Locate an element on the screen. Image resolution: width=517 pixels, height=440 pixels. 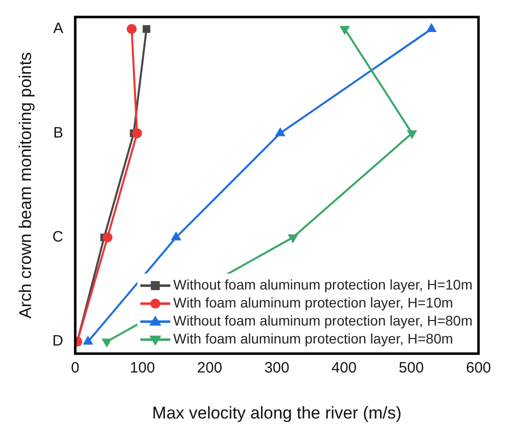
x-tick-label: 100 is located at coordinates (142, 368).